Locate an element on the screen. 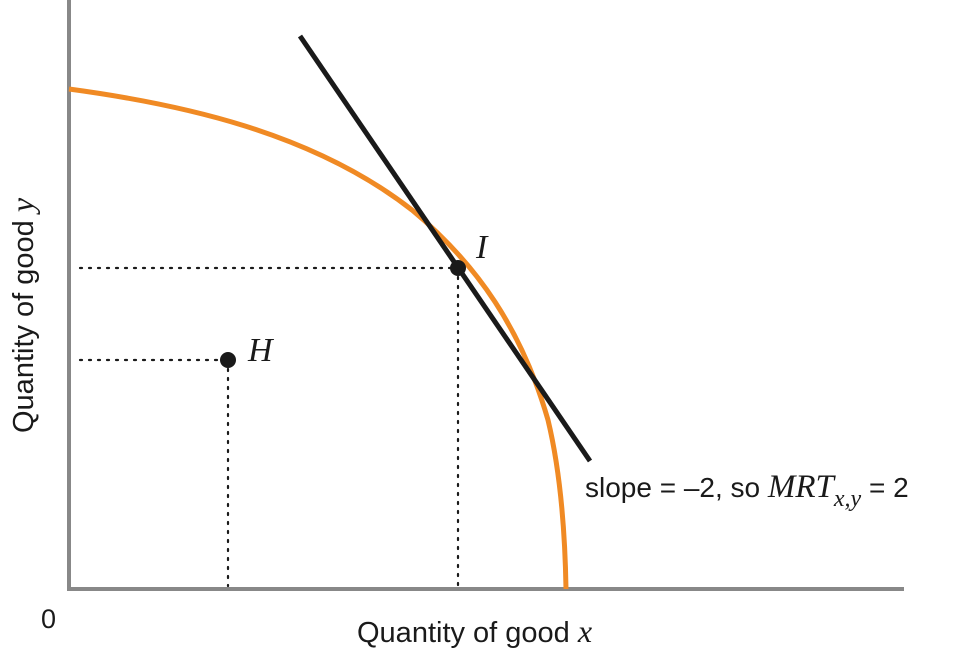 This screenshot has width=976, height=652. point-I is located at coordinates (458, 268).